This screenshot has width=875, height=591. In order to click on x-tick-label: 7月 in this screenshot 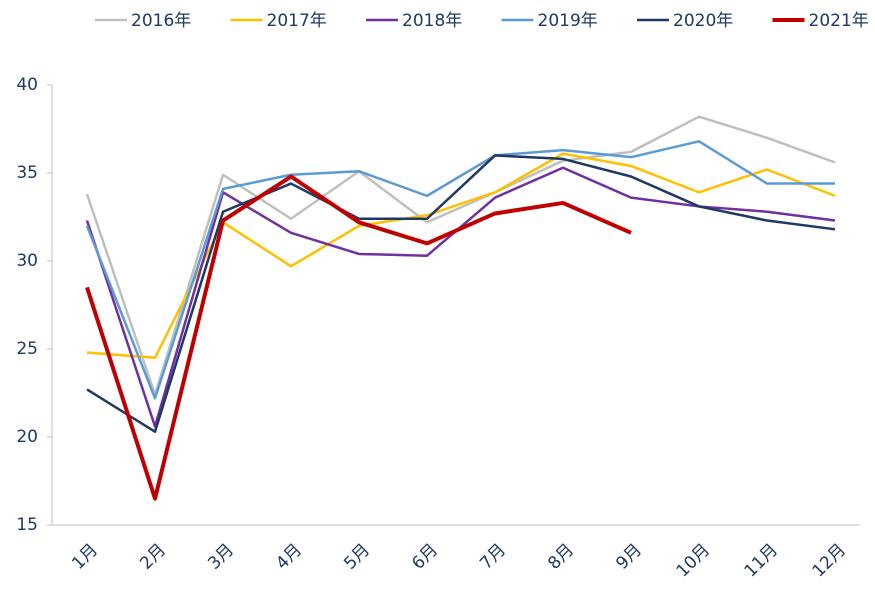, I will do `click(493, 557)`.